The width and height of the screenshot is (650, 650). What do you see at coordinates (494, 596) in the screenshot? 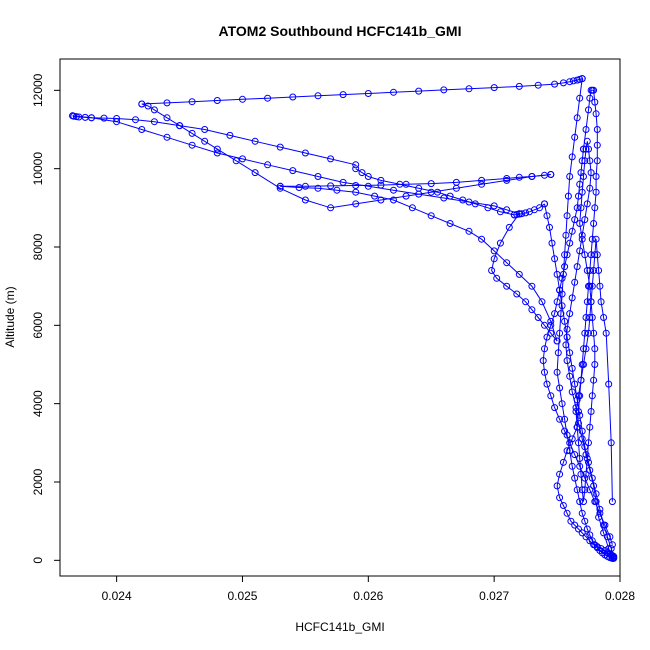
I see `x-tick-label: 0.027` at bounding box center [494, 596].